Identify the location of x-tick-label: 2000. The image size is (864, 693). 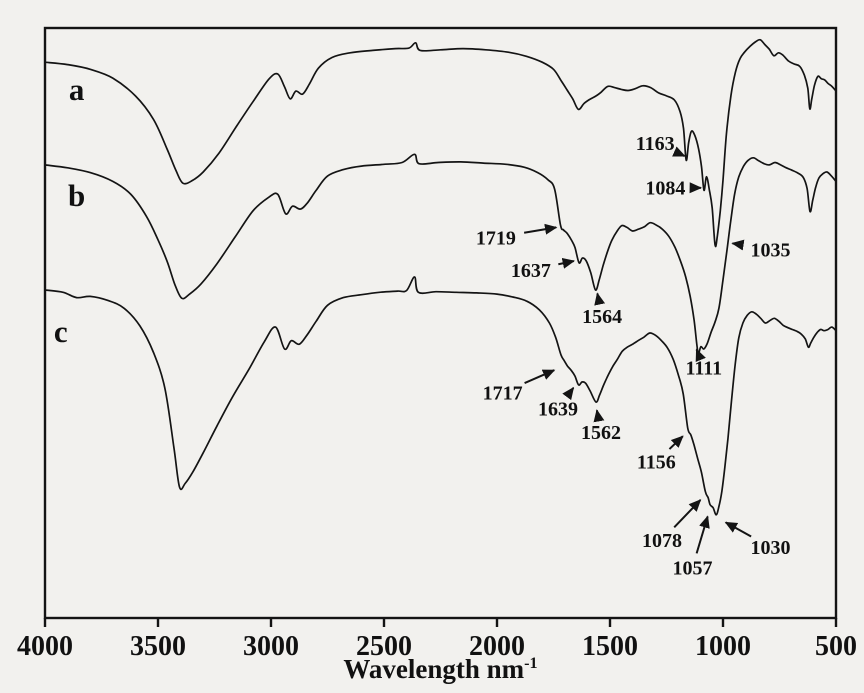
(497, 646).